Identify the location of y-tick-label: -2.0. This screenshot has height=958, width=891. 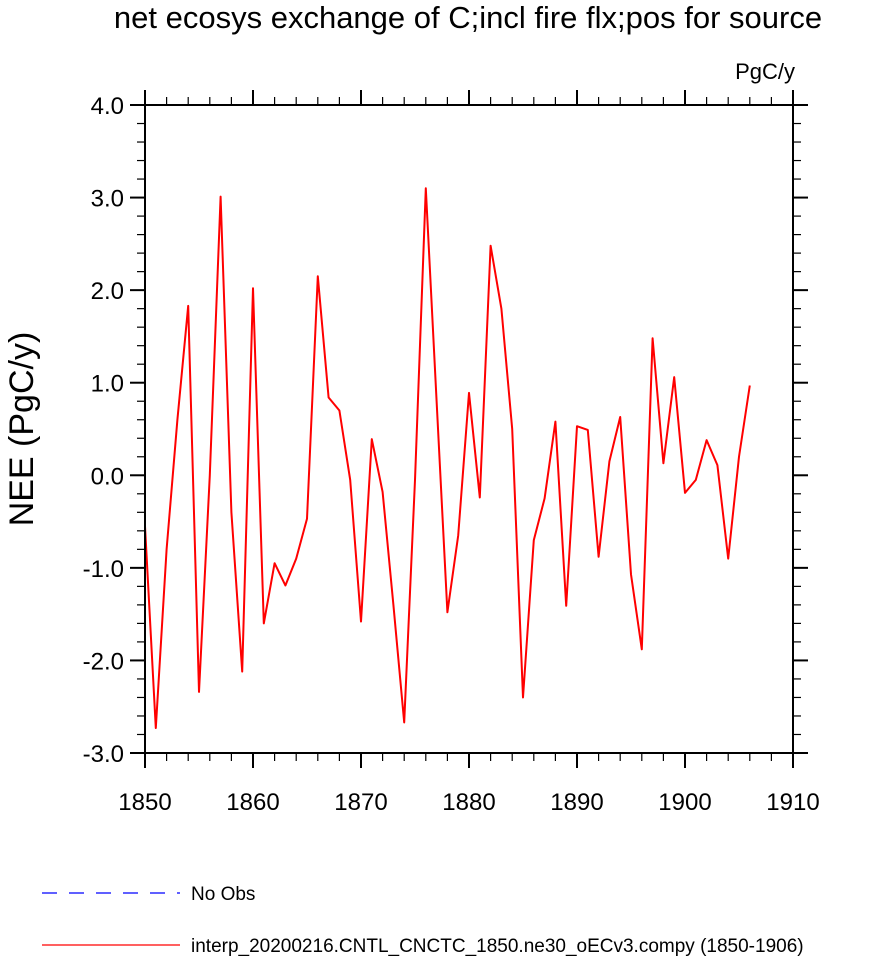
(103, 661).